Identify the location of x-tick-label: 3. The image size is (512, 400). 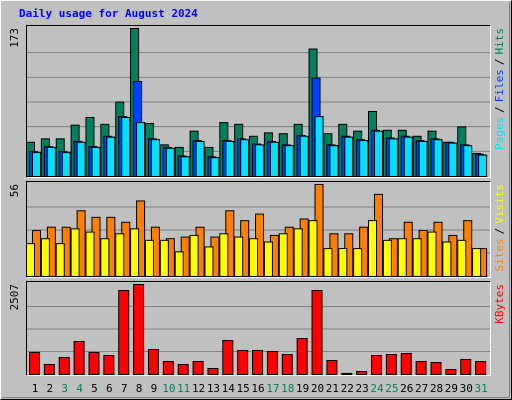
(64, 388).